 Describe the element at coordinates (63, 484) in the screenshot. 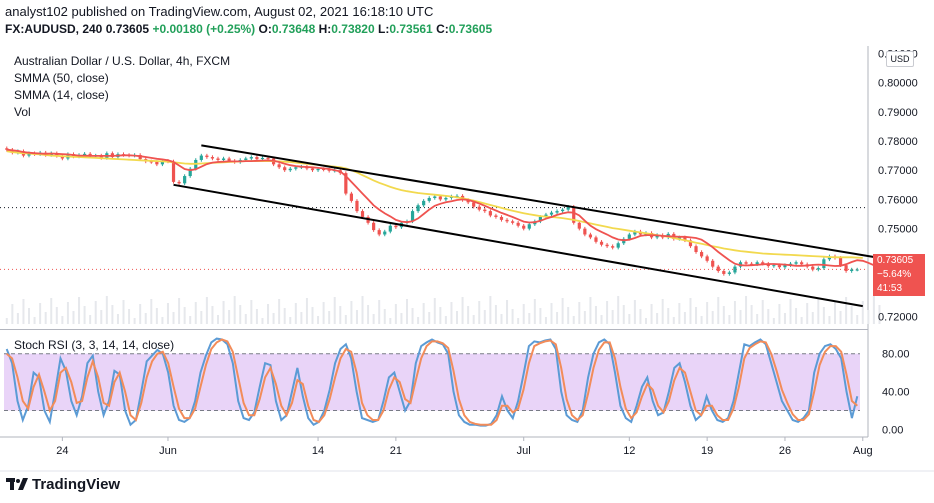

I see `tradingview-logo: TradingView` at that location.